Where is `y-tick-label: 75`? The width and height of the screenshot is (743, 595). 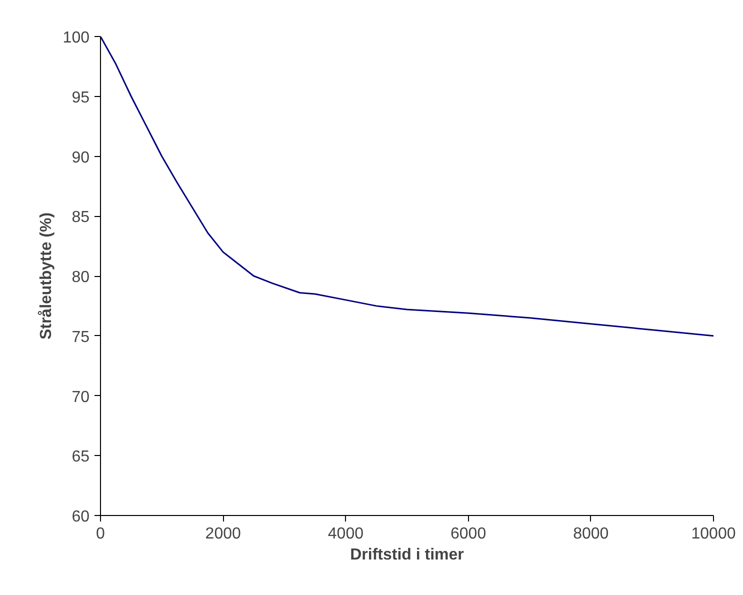
y-tick-label: 75 is located at coordinates (81, 337).